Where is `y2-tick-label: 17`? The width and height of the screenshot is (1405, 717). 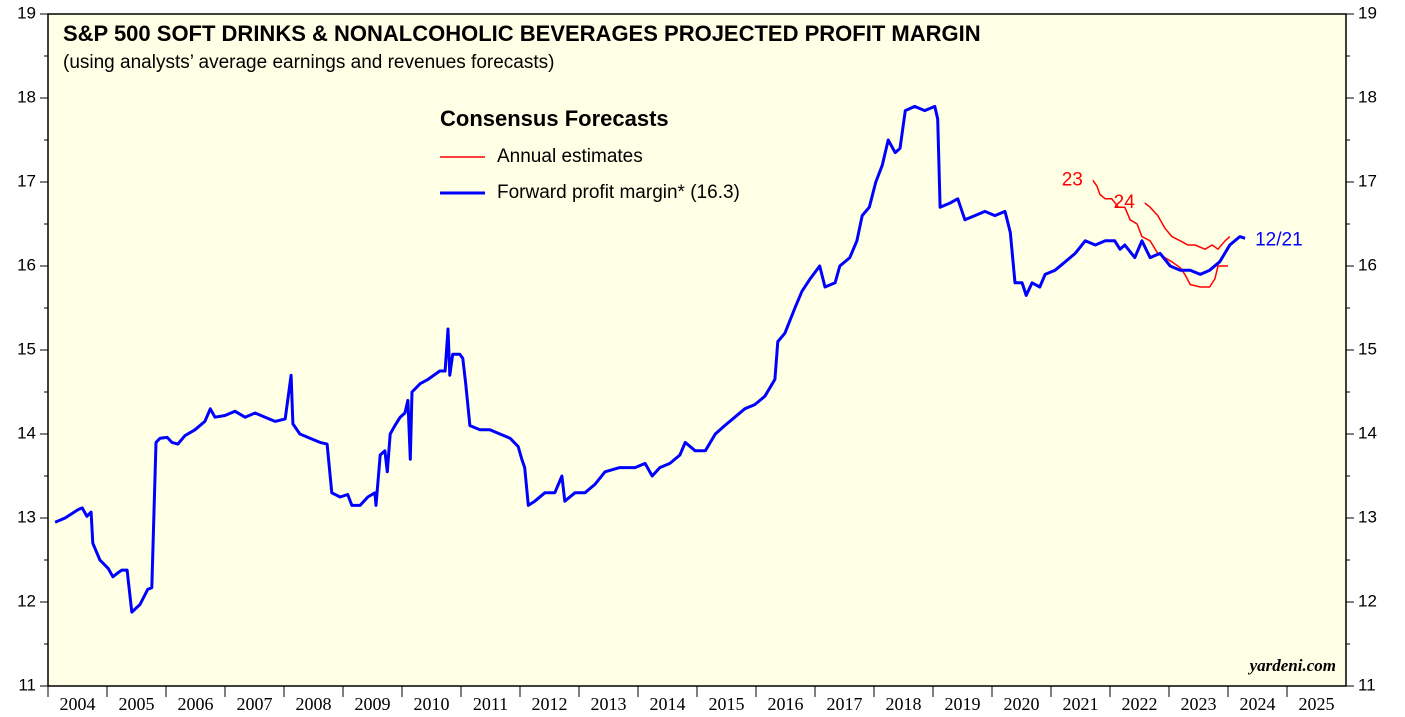
y2-tick-label: 17 is located at coordinates (1367, 180).